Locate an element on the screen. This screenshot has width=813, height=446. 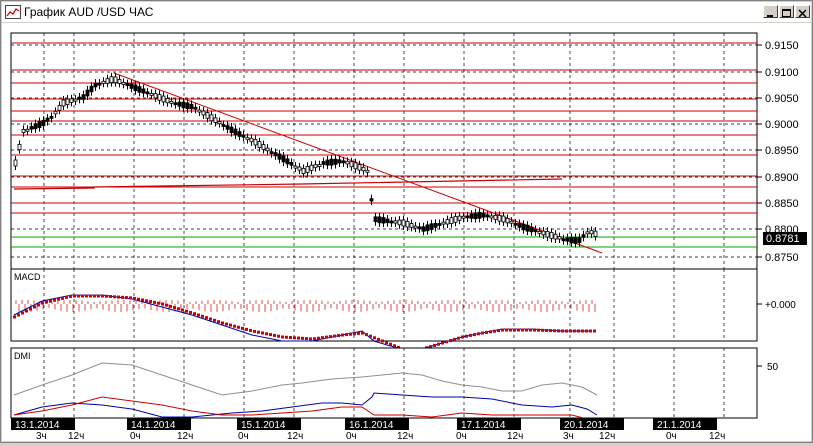
date-label: 20.1.2014 is located at coordinates (586, 425).